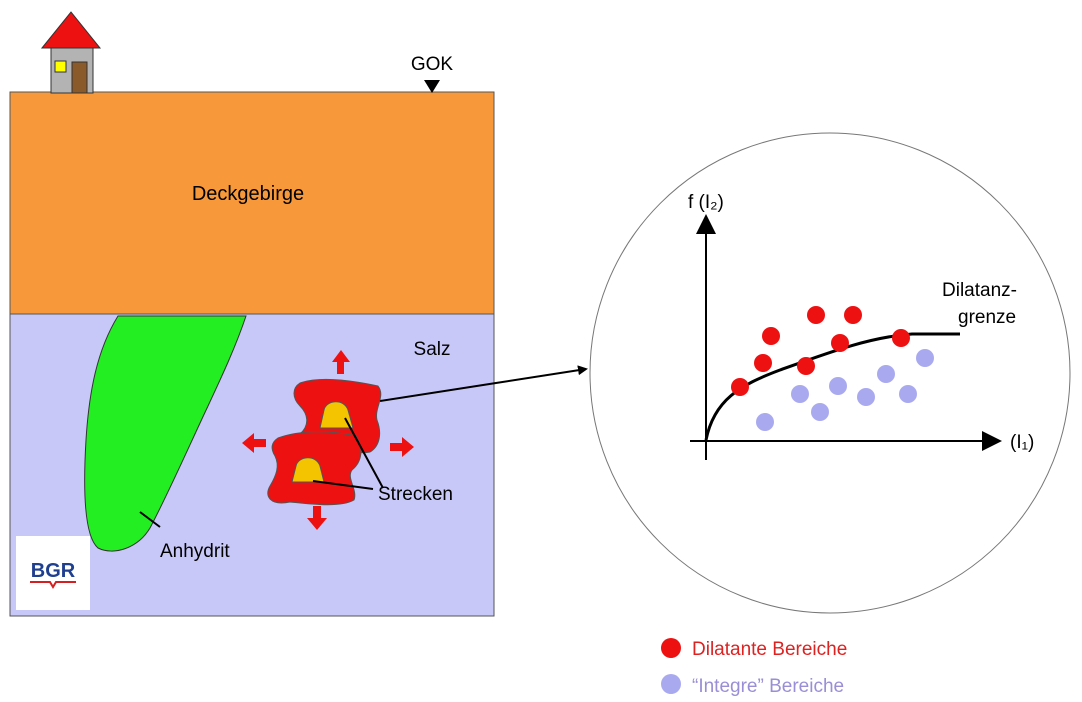  Describe the element at coordinates (432, 64) in the screenshot. I see `gok-label: GOK` at that location.